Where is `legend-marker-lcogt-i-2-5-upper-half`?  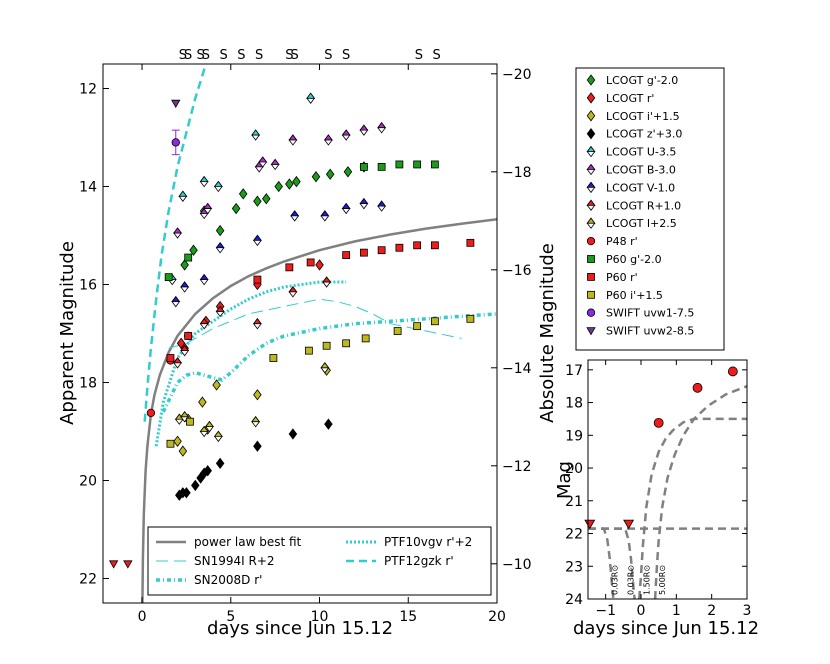 legend-marker-lcogt-i-2-5-upper-half is located at coordinates (591, 220).